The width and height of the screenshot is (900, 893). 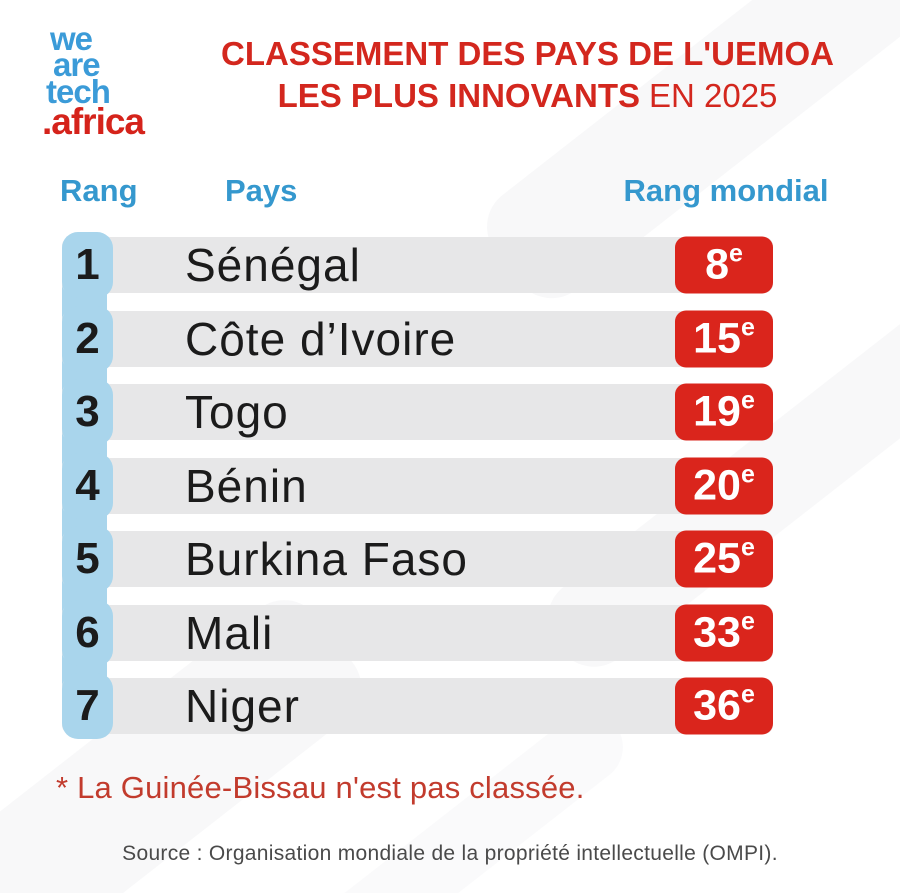 I want to click on world-rank-badge: 8 e, so click(x=724, y=265).